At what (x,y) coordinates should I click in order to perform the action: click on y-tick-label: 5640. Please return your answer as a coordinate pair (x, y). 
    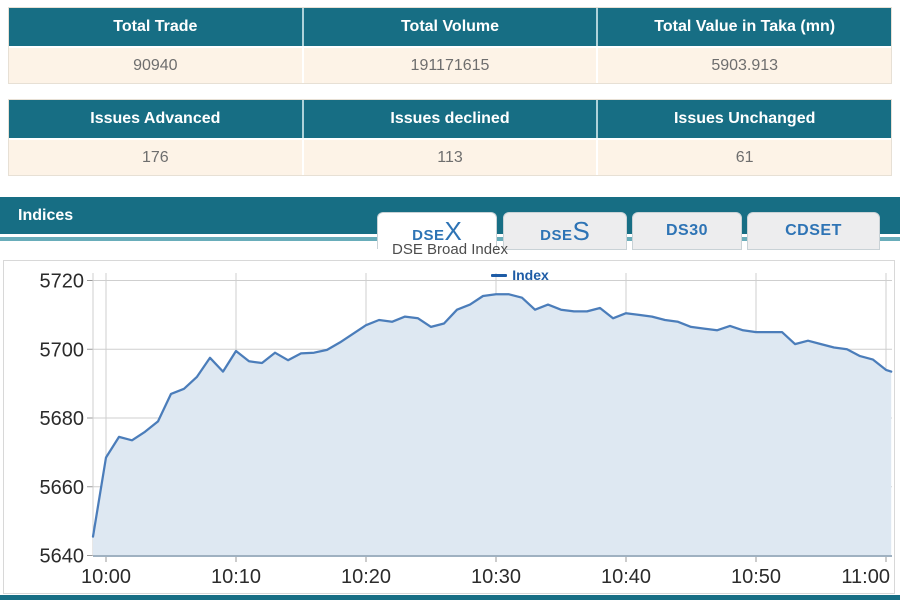
    Looking at the image, I should click on (62, 557).